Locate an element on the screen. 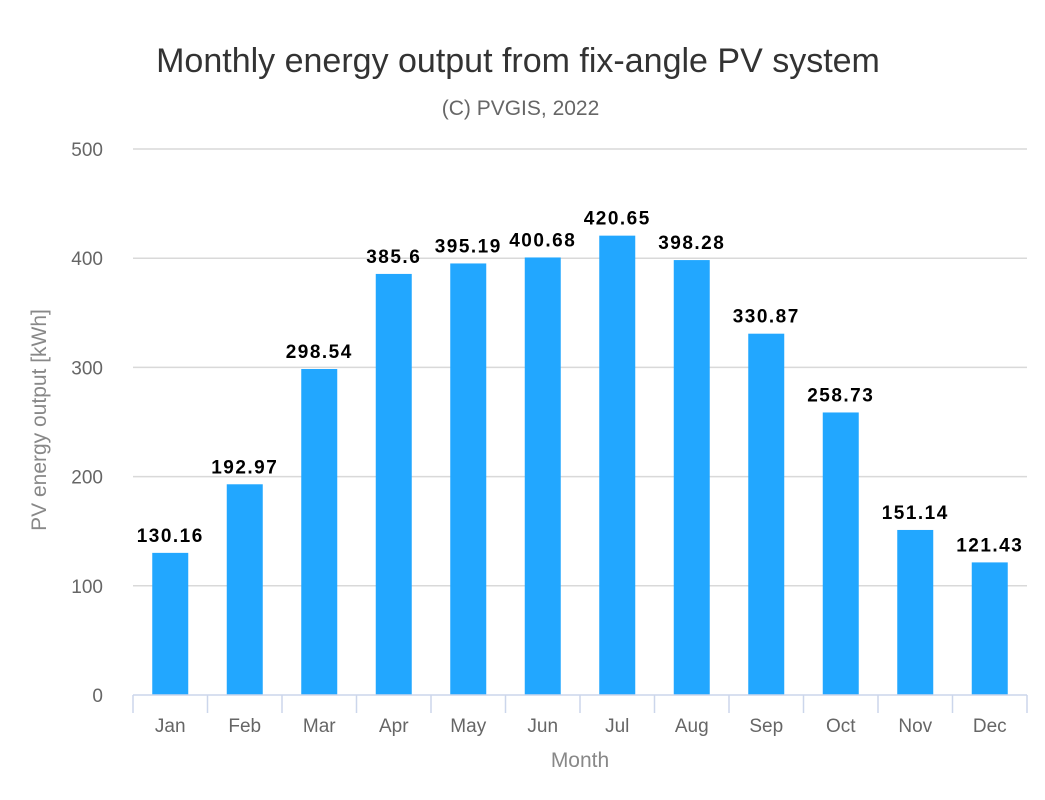  x-tick-label: May is located at coordinates (468, 726).